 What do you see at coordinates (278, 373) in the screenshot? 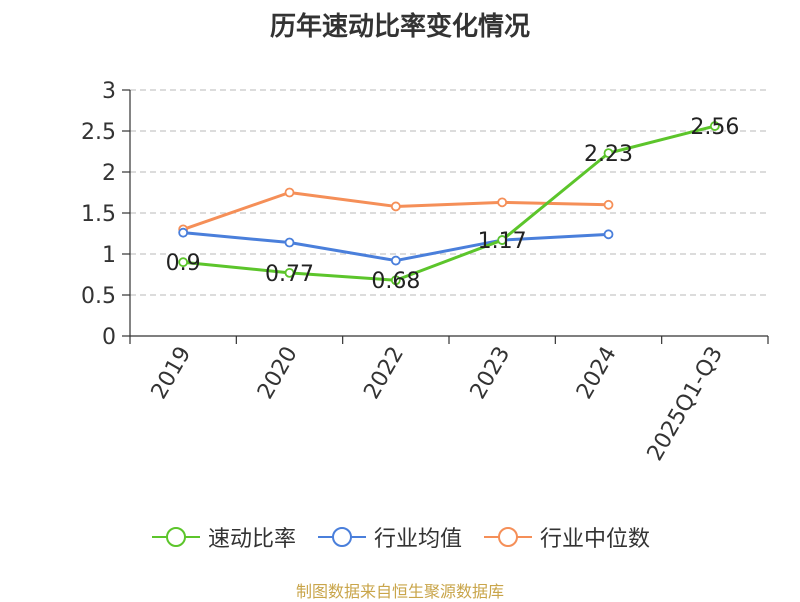
I see `x-tick-label: 2020` at bounding box center [278, 373].